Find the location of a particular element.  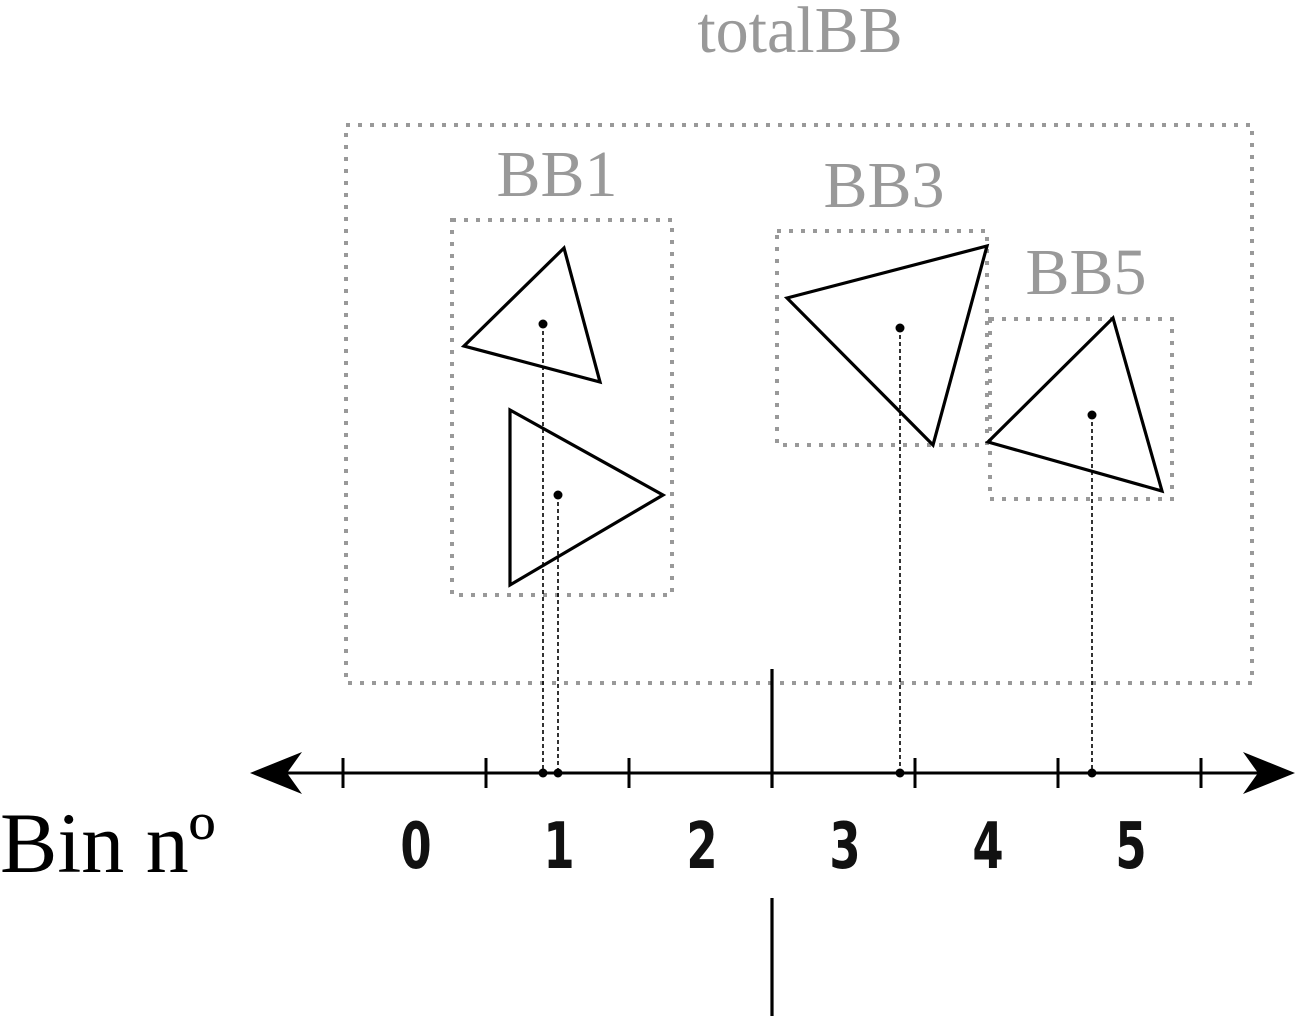

bb5-label: BB5 is located at coordinates (1085, 272).